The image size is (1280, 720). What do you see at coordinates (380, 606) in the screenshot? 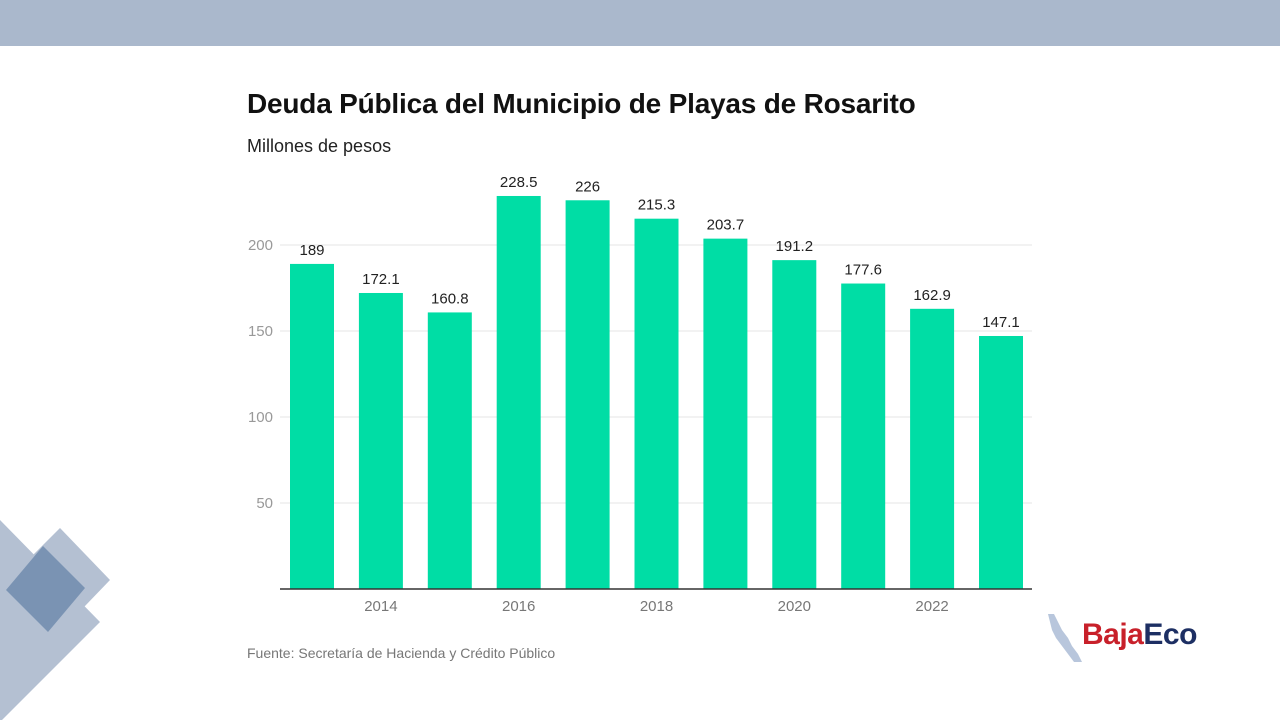
I see `x-tick-label: 2014` at bounding box center [380, 606].